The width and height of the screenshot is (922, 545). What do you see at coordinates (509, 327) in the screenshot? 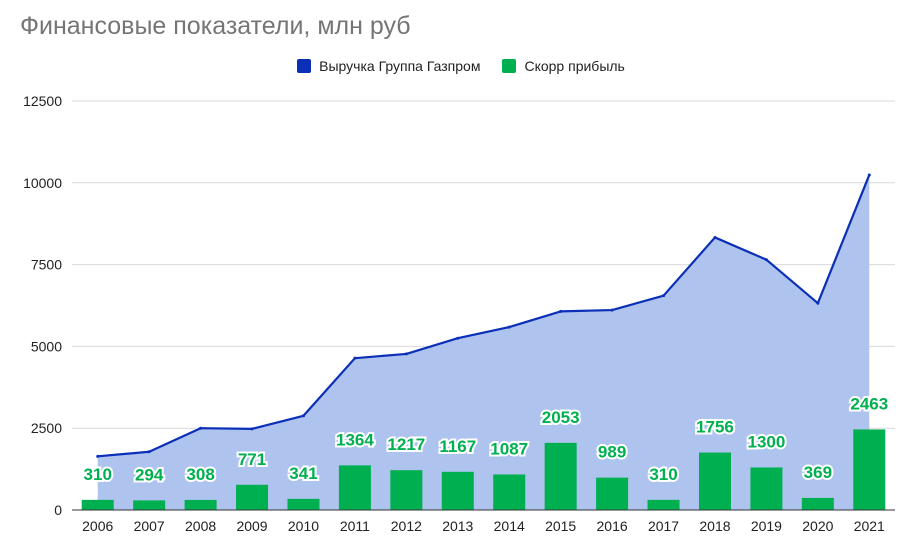
I see `revenue-point-2014` at bounding box center [509, 327].